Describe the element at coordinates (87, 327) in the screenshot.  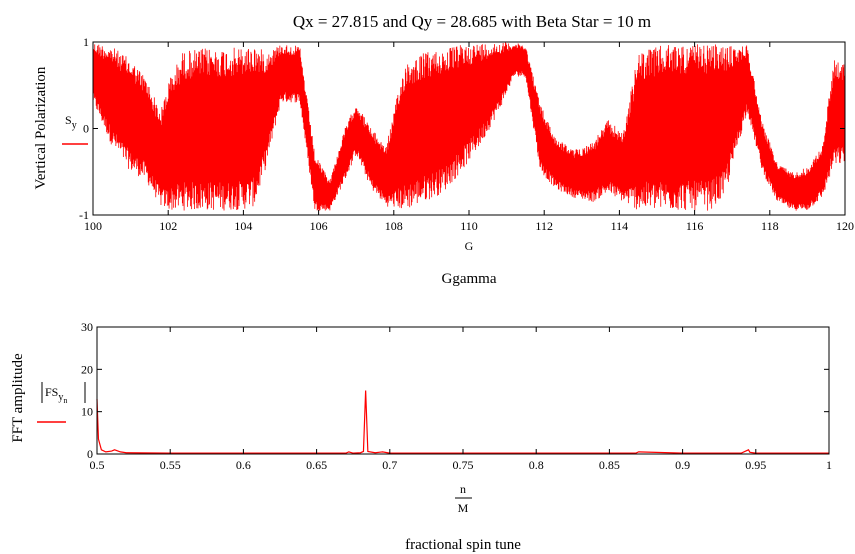
I see `y-tick-label: 30` at that location.